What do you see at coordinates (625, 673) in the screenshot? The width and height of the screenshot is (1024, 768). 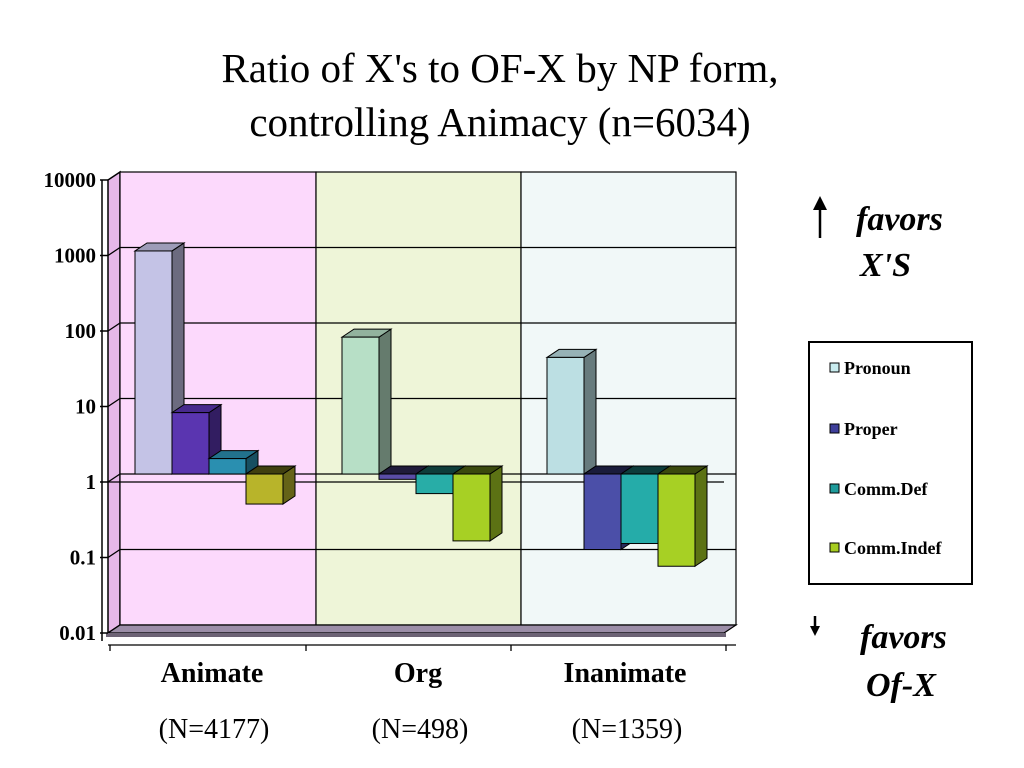 I see `category-label-inanimate: Inanimate` at bounding box center [625, 673].